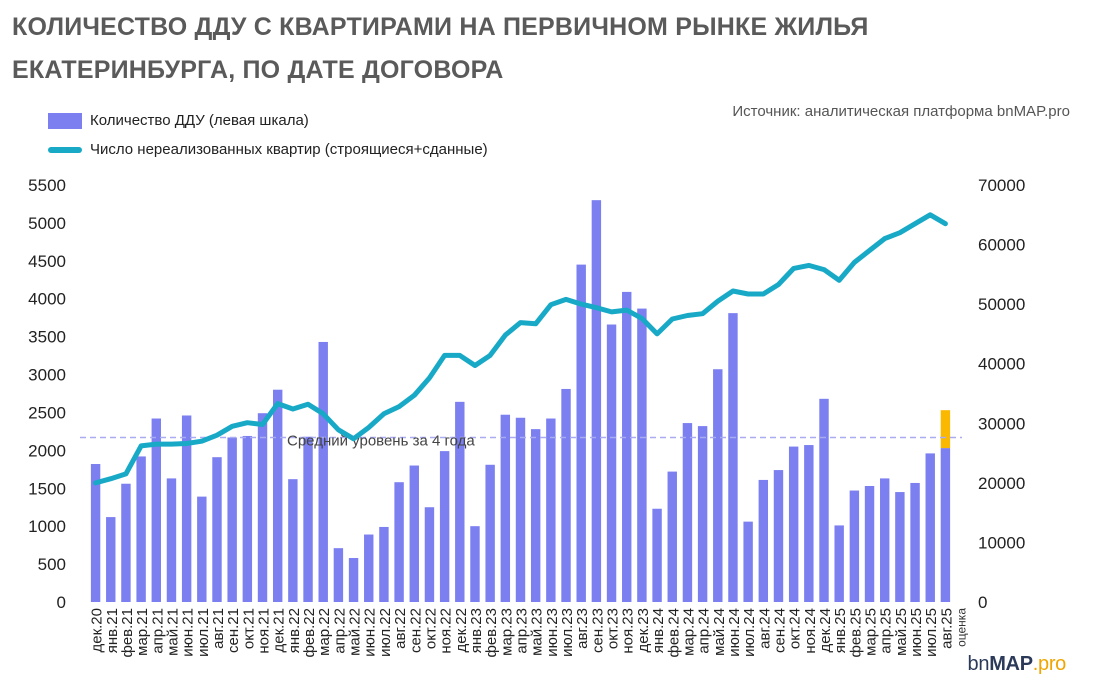 This screenshot has height=690, width=1096. I want to click on x-tick-label: фев.24, so click(673, 633).